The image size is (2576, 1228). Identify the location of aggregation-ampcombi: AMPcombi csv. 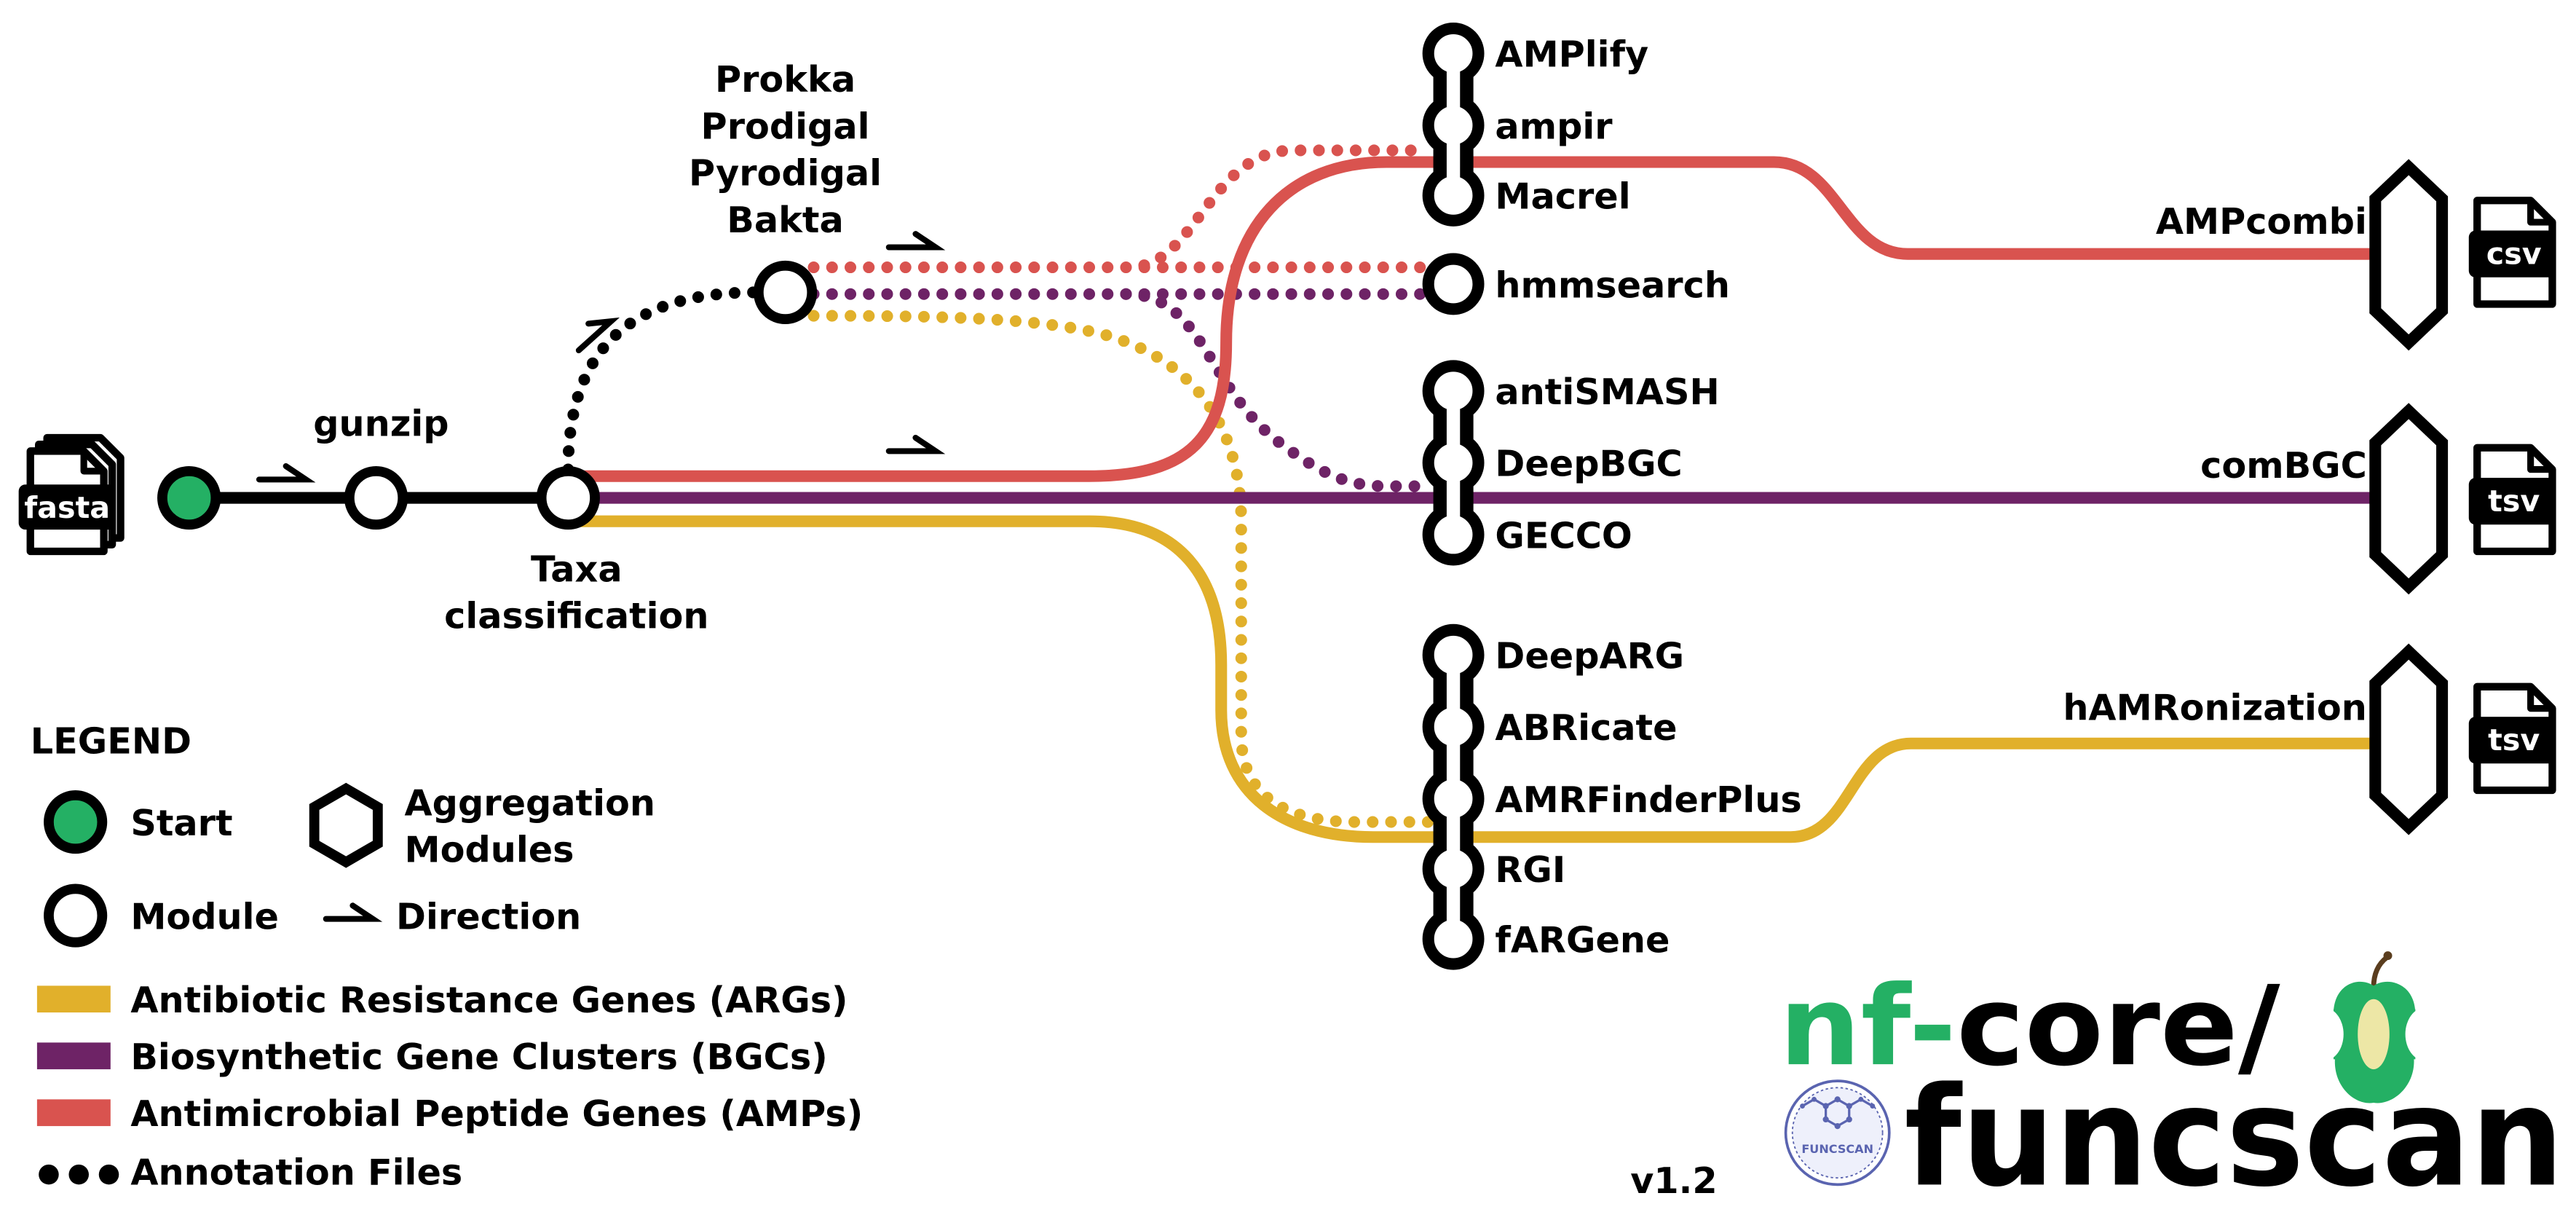
(2356, 255).